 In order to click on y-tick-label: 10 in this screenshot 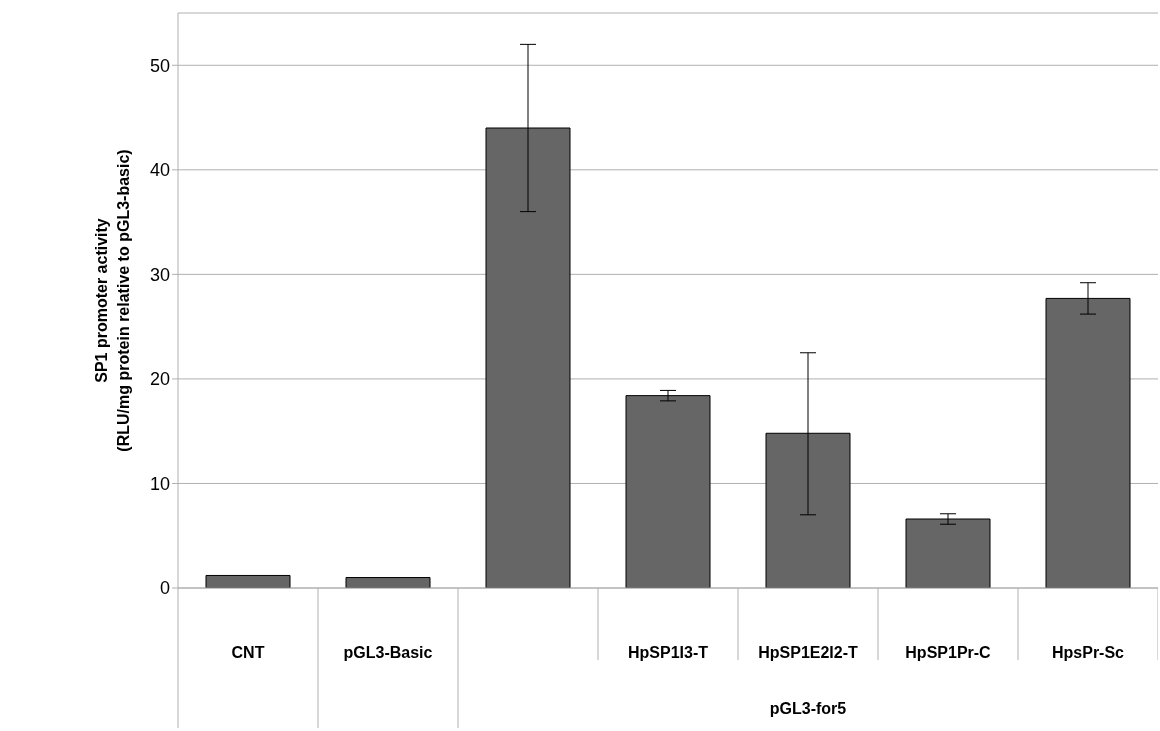, I will do `click(159, 483)`.